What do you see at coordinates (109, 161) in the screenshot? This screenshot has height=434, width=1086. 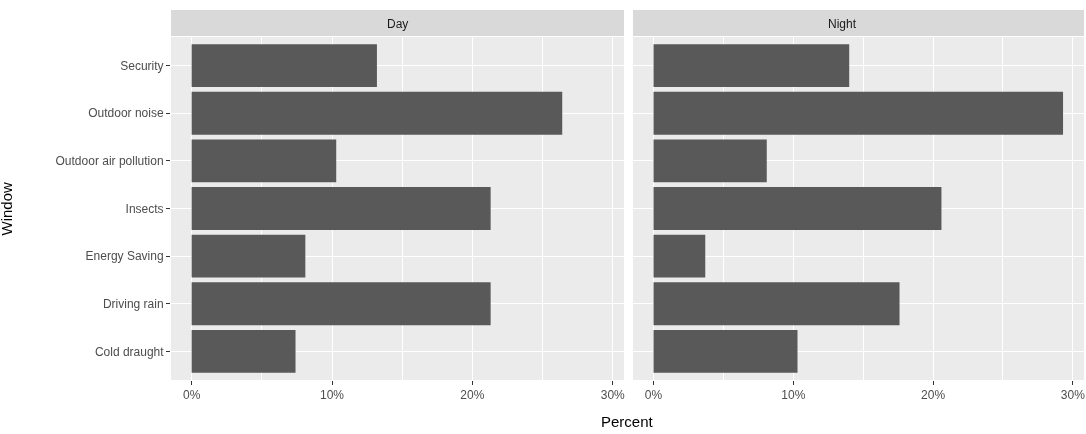 I see `y-tick-label: Outdoor air pollution` at bounding box center [109, 161].